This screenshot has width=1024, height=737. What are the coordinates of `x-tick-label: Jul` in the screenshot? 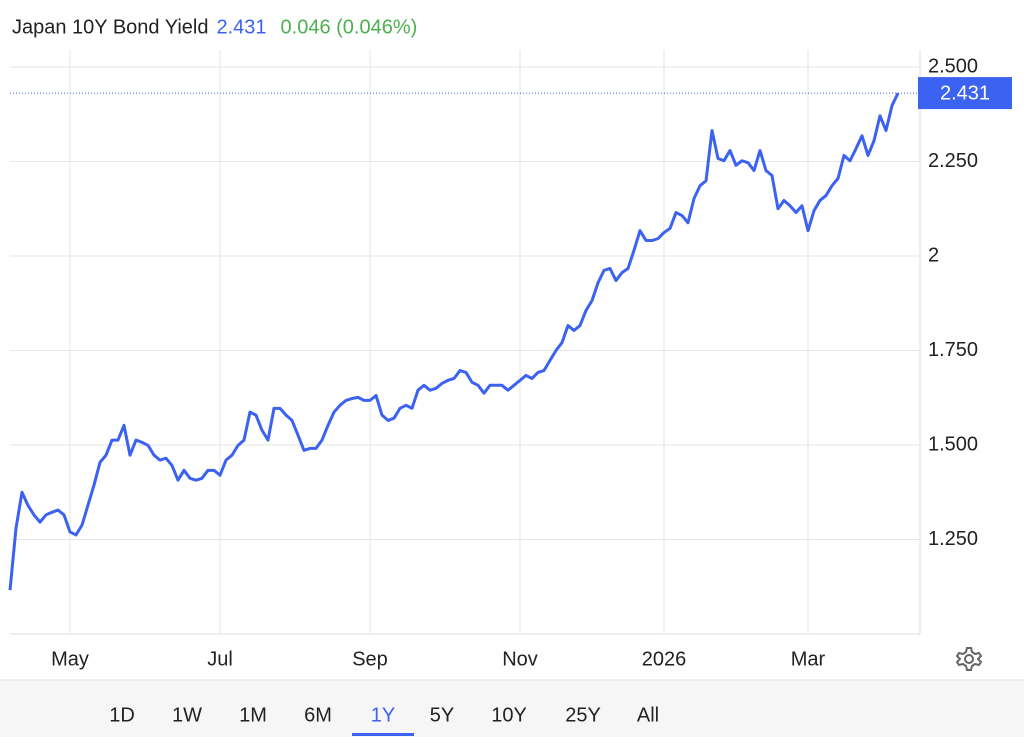 It's located at (220, 659).